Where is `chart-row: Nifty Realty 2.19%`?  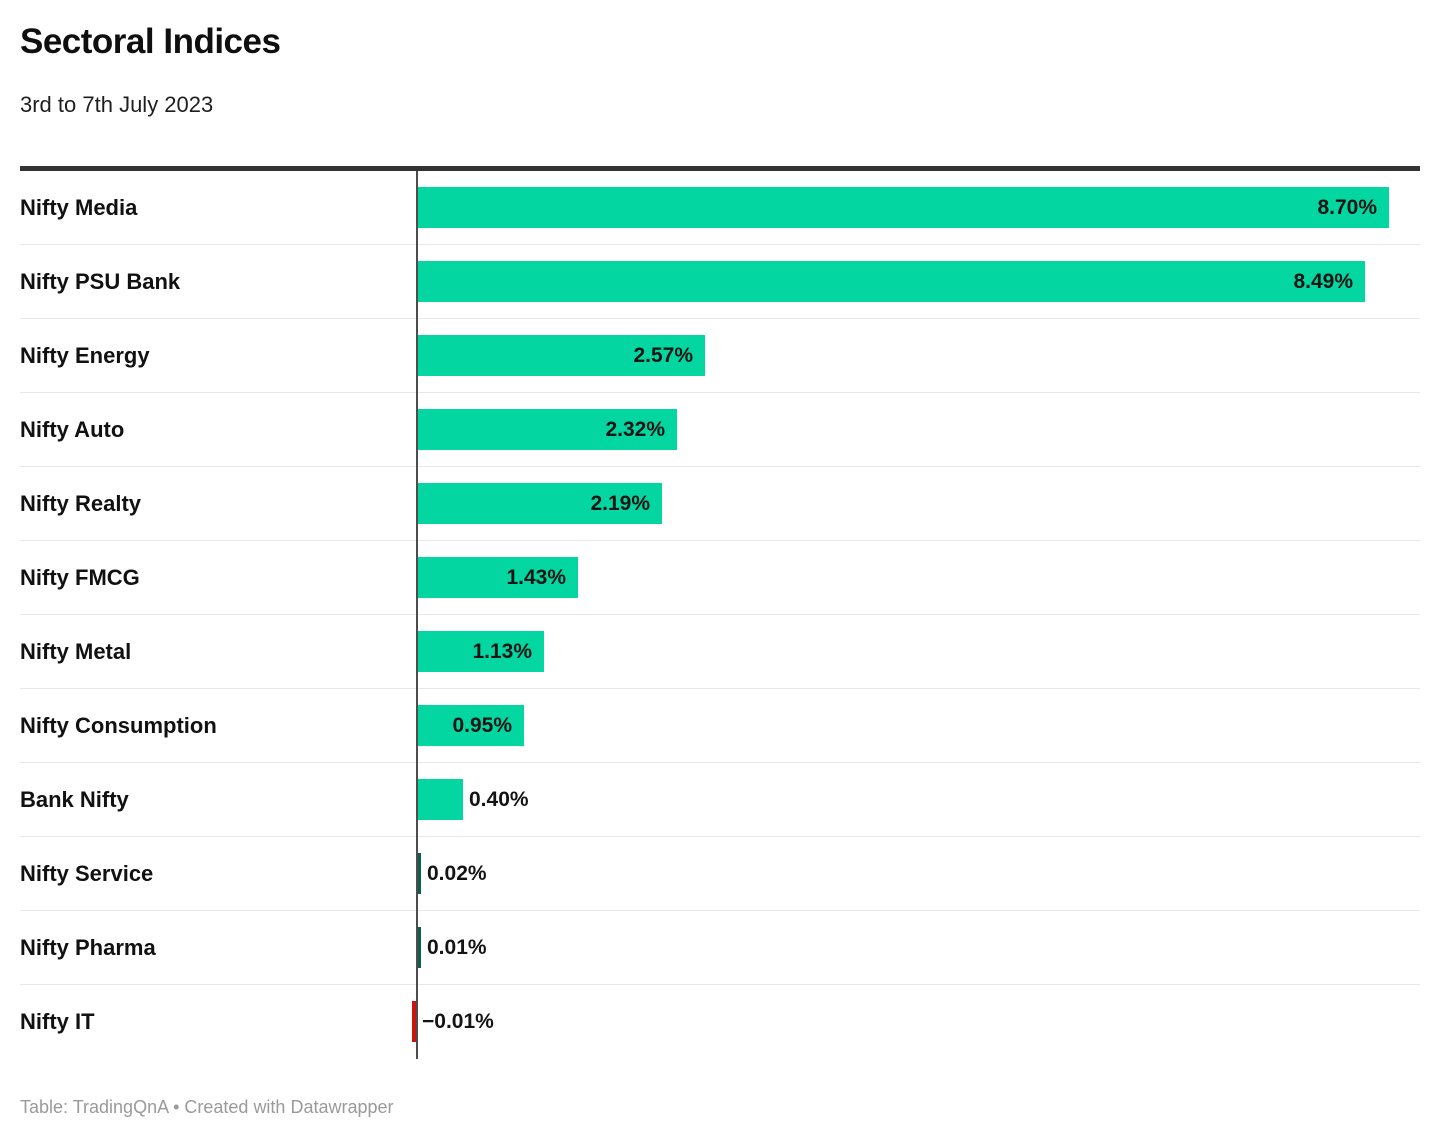
chart-row: Nifty Realty 2.19% is located at coordinates (720, 504).